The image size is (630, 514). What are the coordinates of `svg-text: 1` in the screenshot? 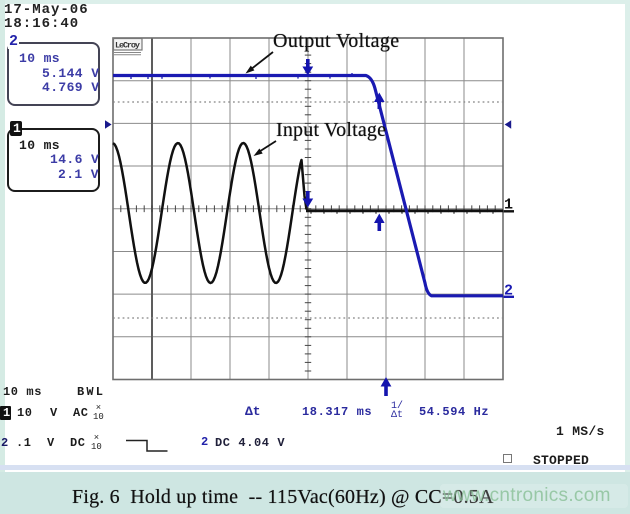 It's located at (508, 205).